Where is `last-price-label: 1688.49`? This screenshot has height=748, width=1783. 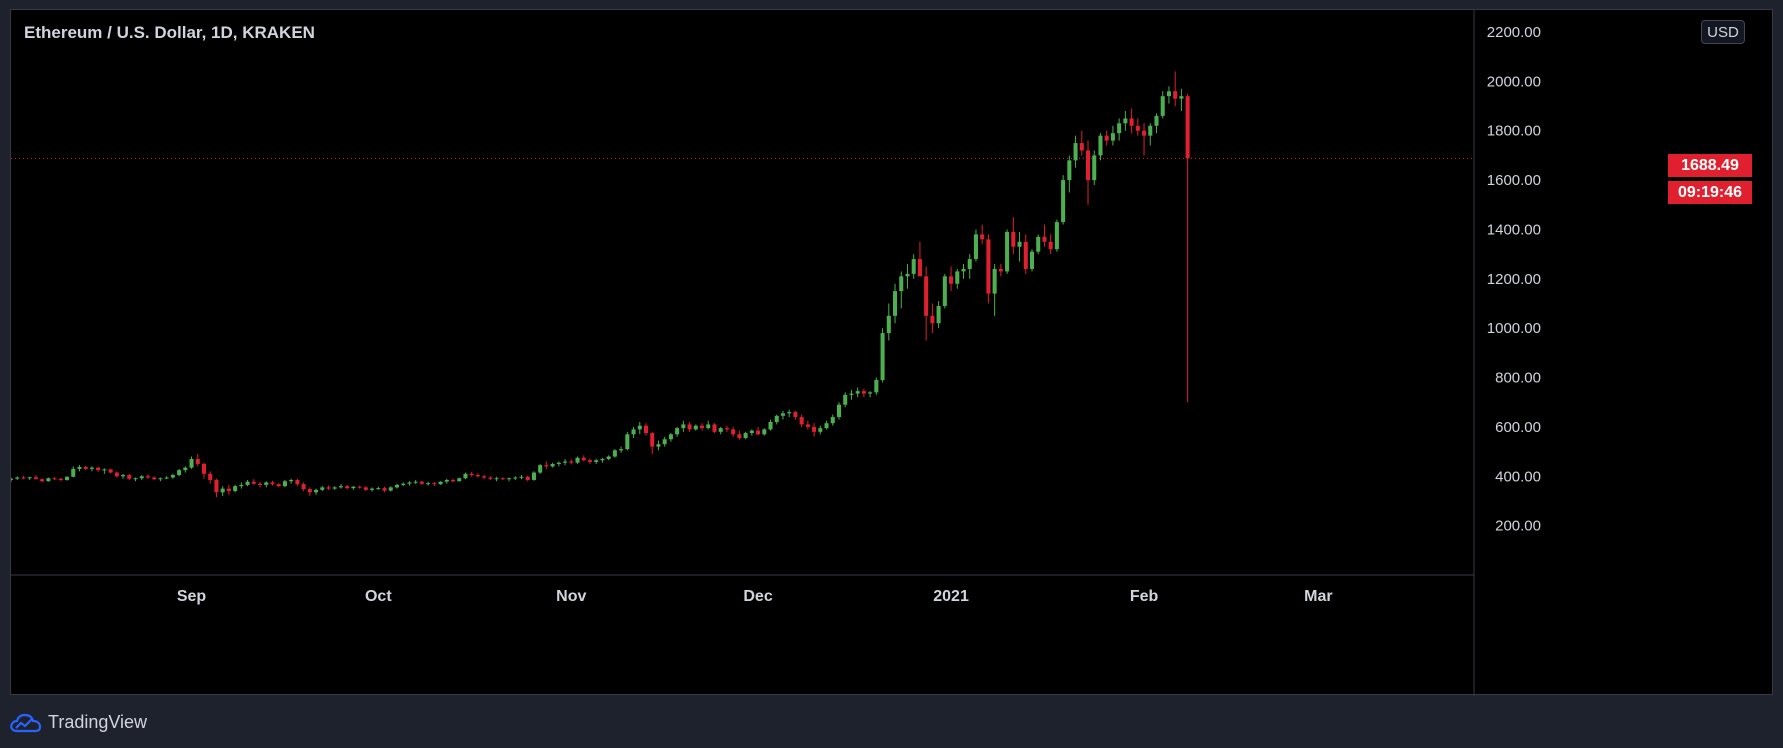
last-price-label: 1688.49 is located at coordinates (1710, 165).